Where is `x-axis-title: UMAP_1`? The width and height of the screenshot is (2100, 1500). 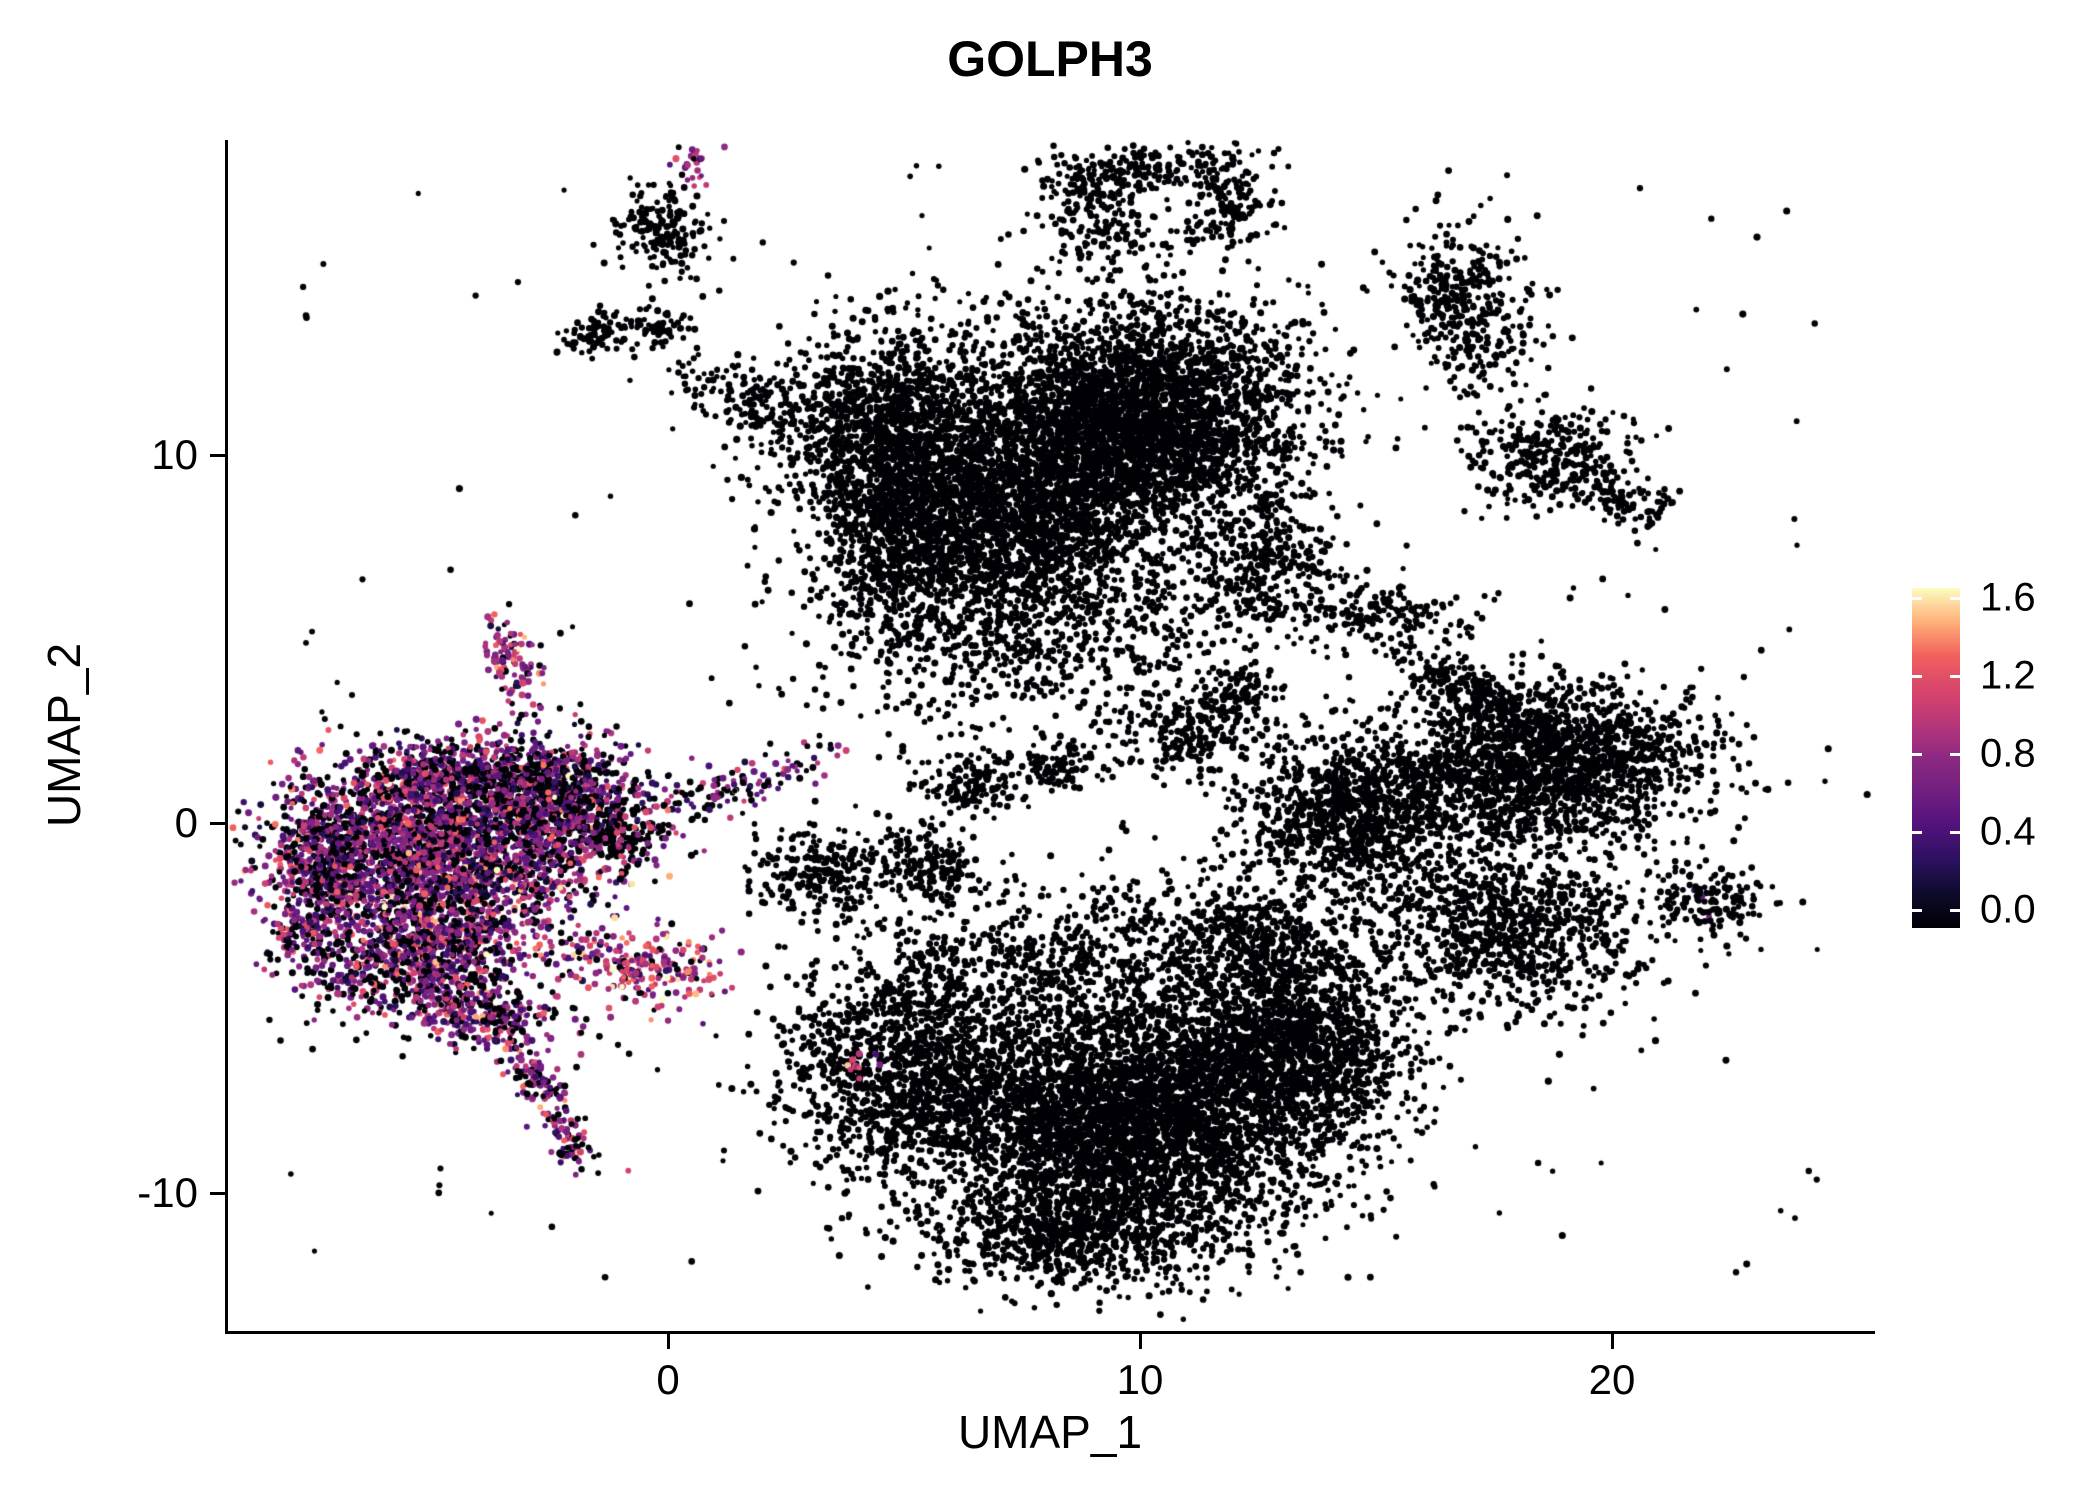
x-axis-title: UMAP_1 is located at coordinates (1050, 1432).